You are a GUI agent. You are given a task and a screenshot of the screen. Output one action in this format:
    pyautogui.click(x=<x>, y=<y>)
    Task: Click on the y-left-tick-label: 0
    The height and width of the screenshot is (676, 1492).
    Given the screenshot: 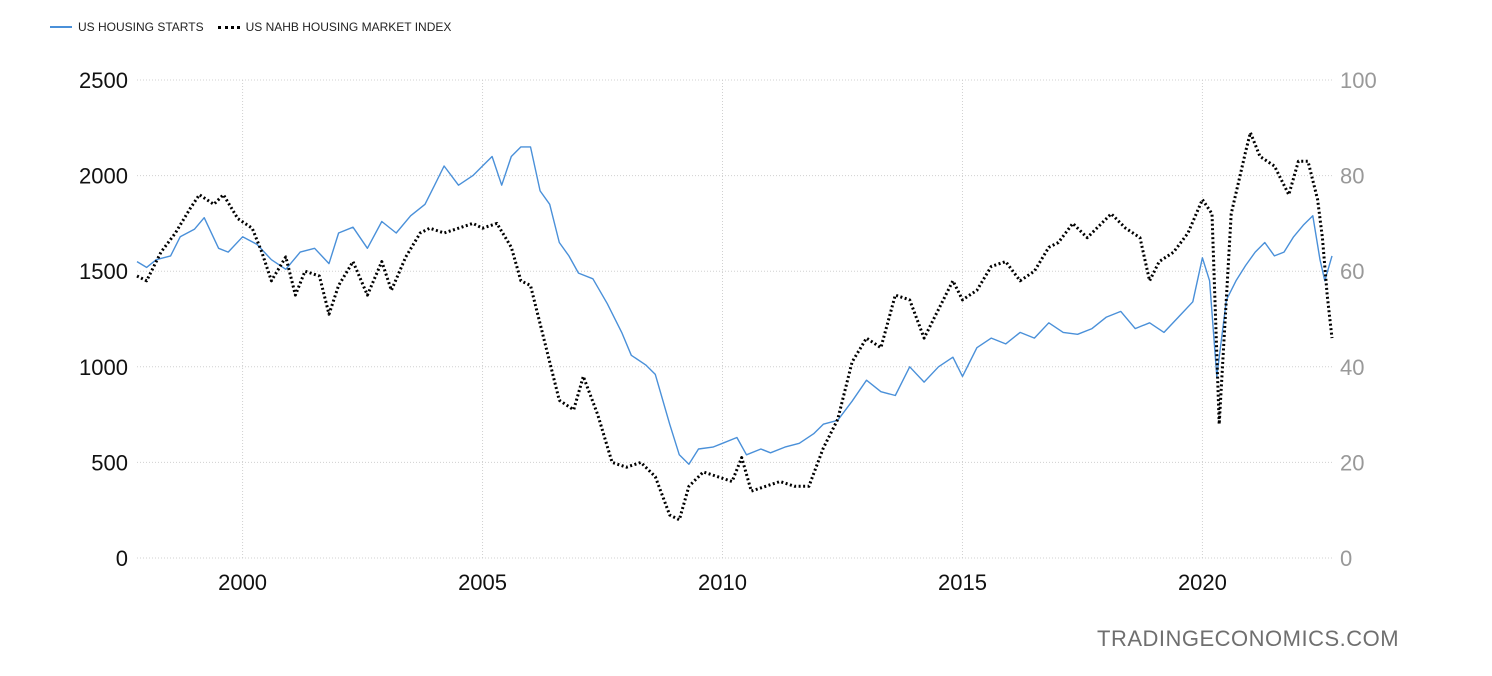 What is the action you would take?
    pyautogui.click(x=122, y=558)
    